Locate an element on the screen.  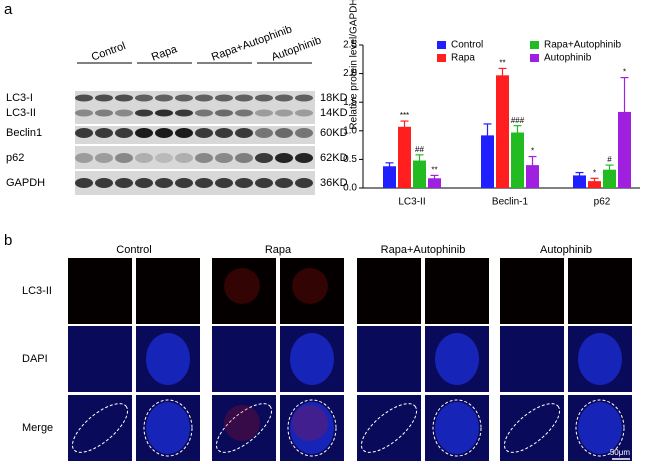
column-label: Control is located at coordinates (133, 250).